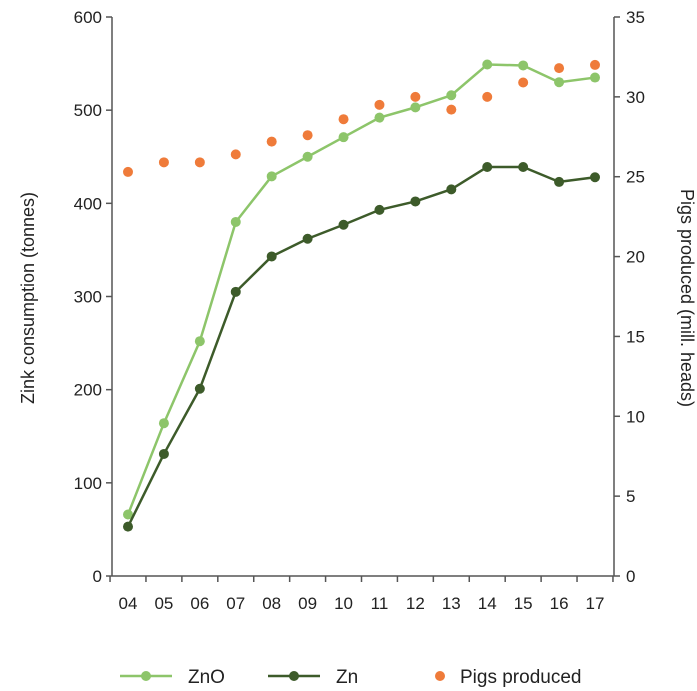 Image resolution: width=697 pixels, height=691 pixels. Describe the element at coordinates (206, 677) in the screenshot. I see `legend-label-zno: ZnO` at that location.